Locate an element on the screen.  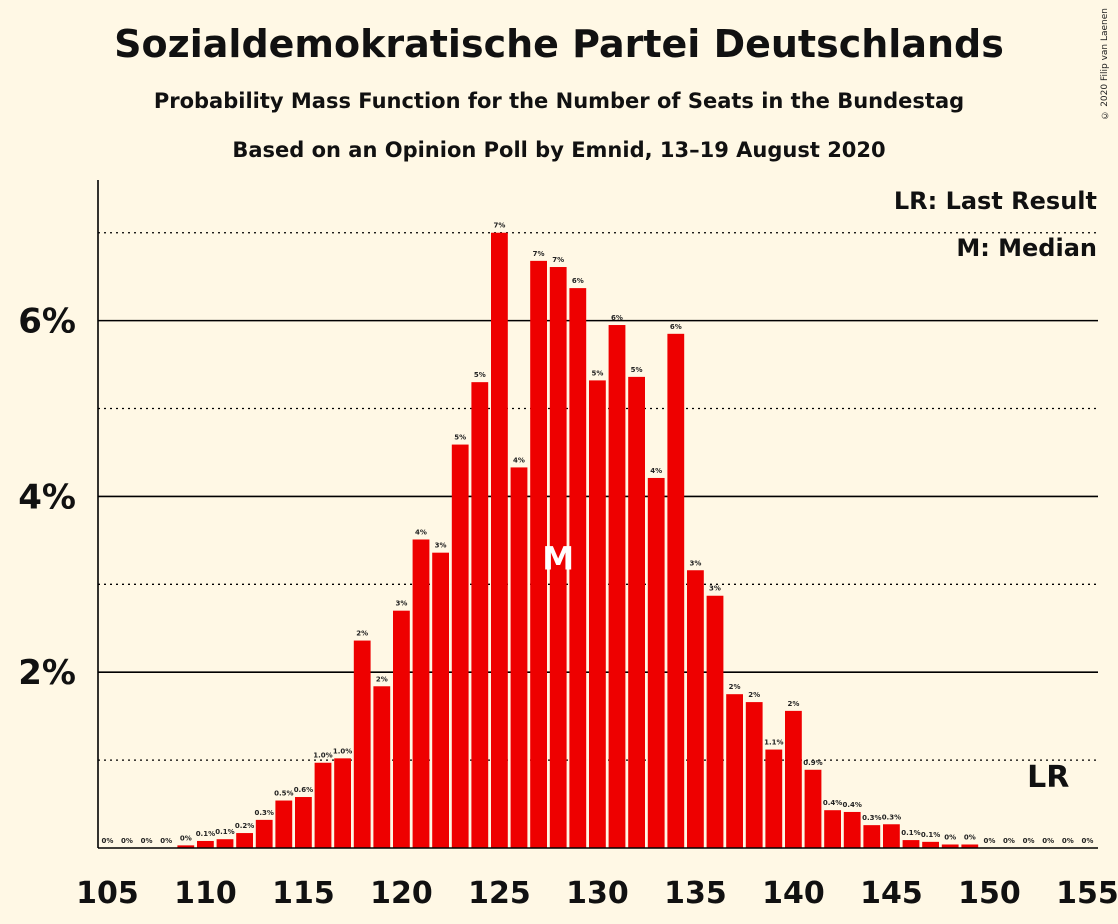
bar-label: 1.0% is located at coordinates (322, 756).